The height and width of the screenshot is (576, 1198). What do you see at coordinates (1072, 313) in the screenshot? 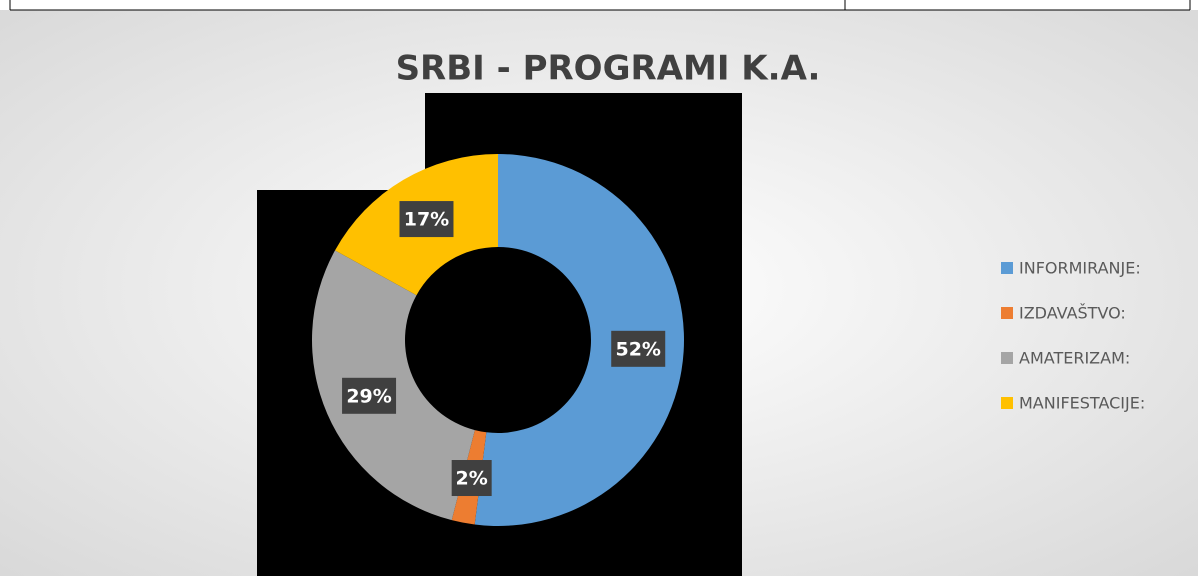
I see `legend-label: IZDAVAŠTVO:` at bounding box center [1072, 313].